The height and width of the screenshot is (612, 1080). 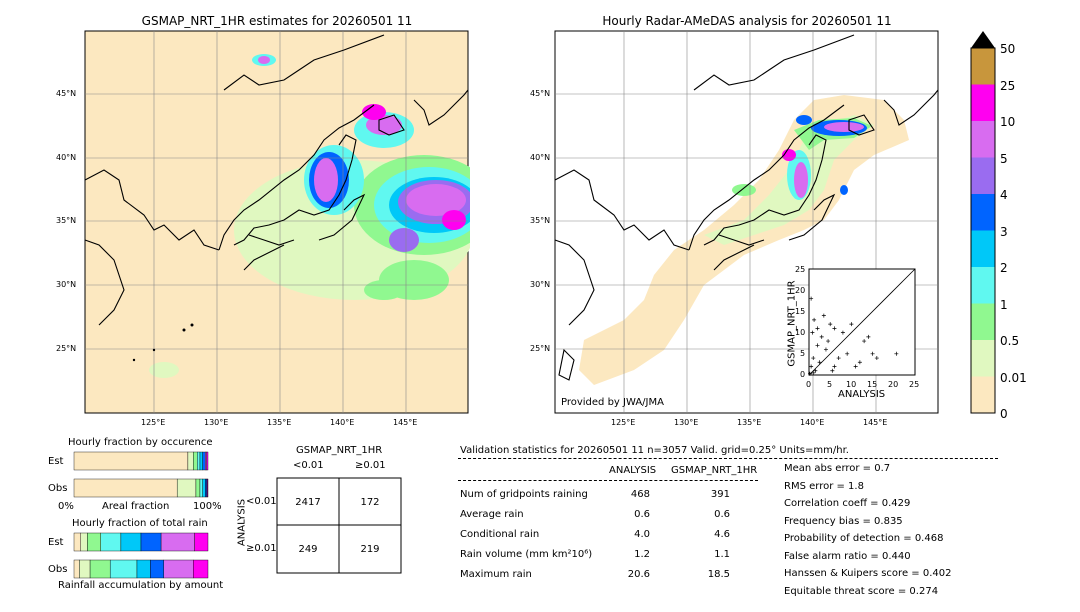 I want to click on right-lat-40: 40°N, so click(x=540, y=157).